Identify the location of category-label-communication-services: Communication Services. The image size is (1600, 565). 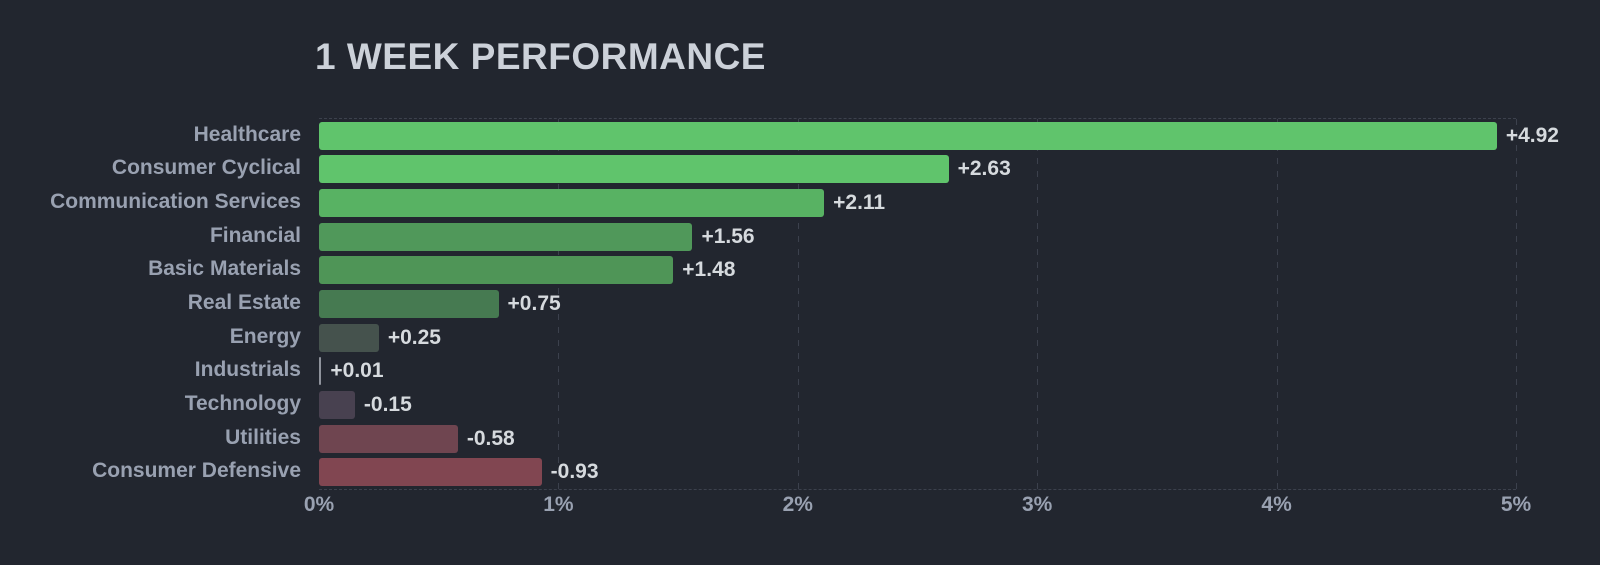
(175, 202).